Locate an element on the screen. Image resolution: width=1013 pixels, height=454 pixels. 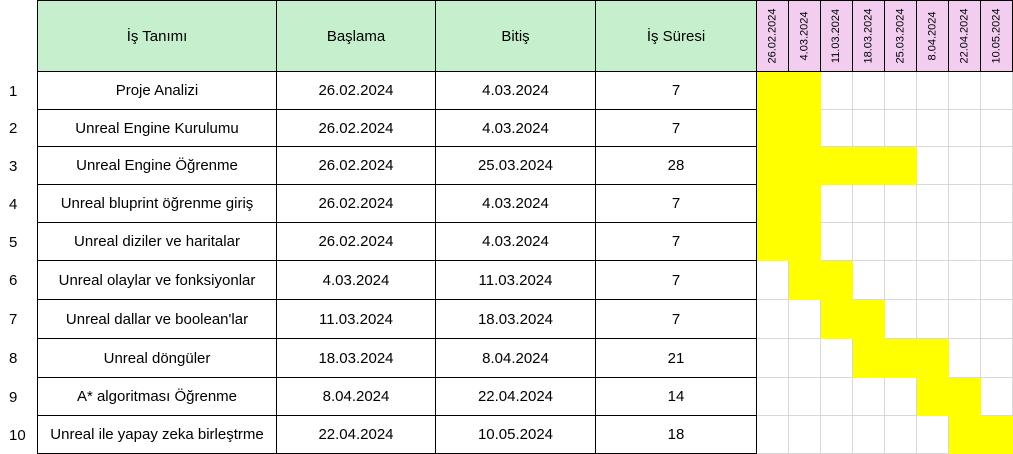
cell-task: Unreal bluprint öğrenme giriş is located at coordinates (157, 204).